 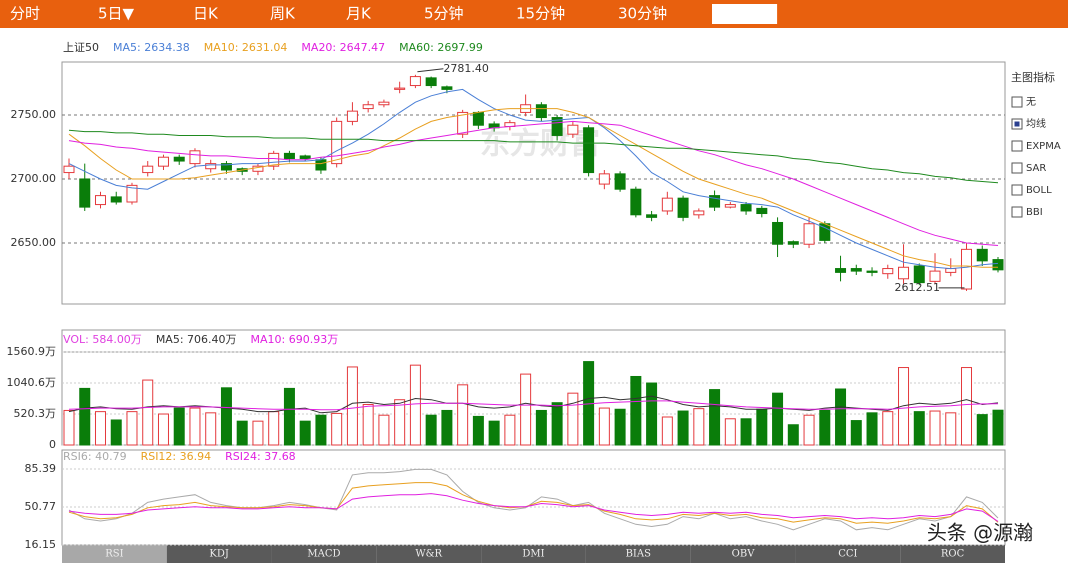 What do you see at coordinates (1031, 102) in the screenshot?
I see `option-label: 无` at bounding box center [1031, 102].